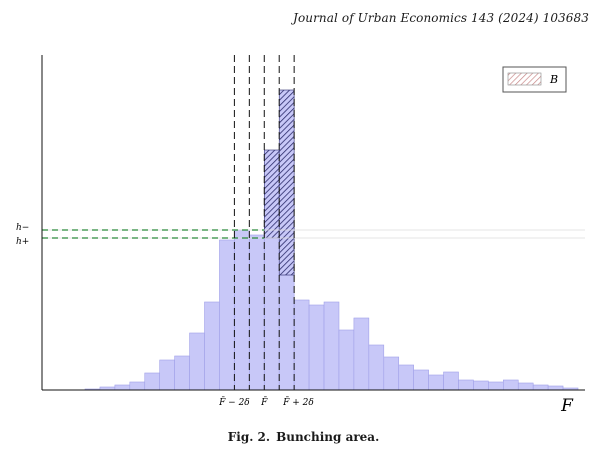 This screenshot has width=607, height=460. What do you see at coordinates (553, 79) in the screenshot?
I see `legend-label: B` at bounding box center [553, 79].